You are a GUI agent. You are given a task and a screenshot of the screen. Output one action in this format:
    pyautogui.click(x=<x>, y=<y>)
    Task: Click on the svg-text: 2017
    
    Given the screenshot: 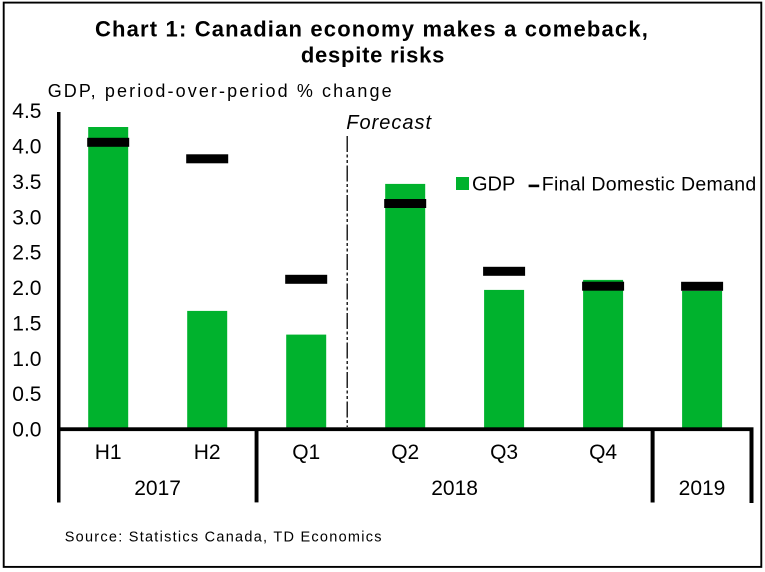 What is the action you would take?
    pyautogui.click(x=157, y=488)
    